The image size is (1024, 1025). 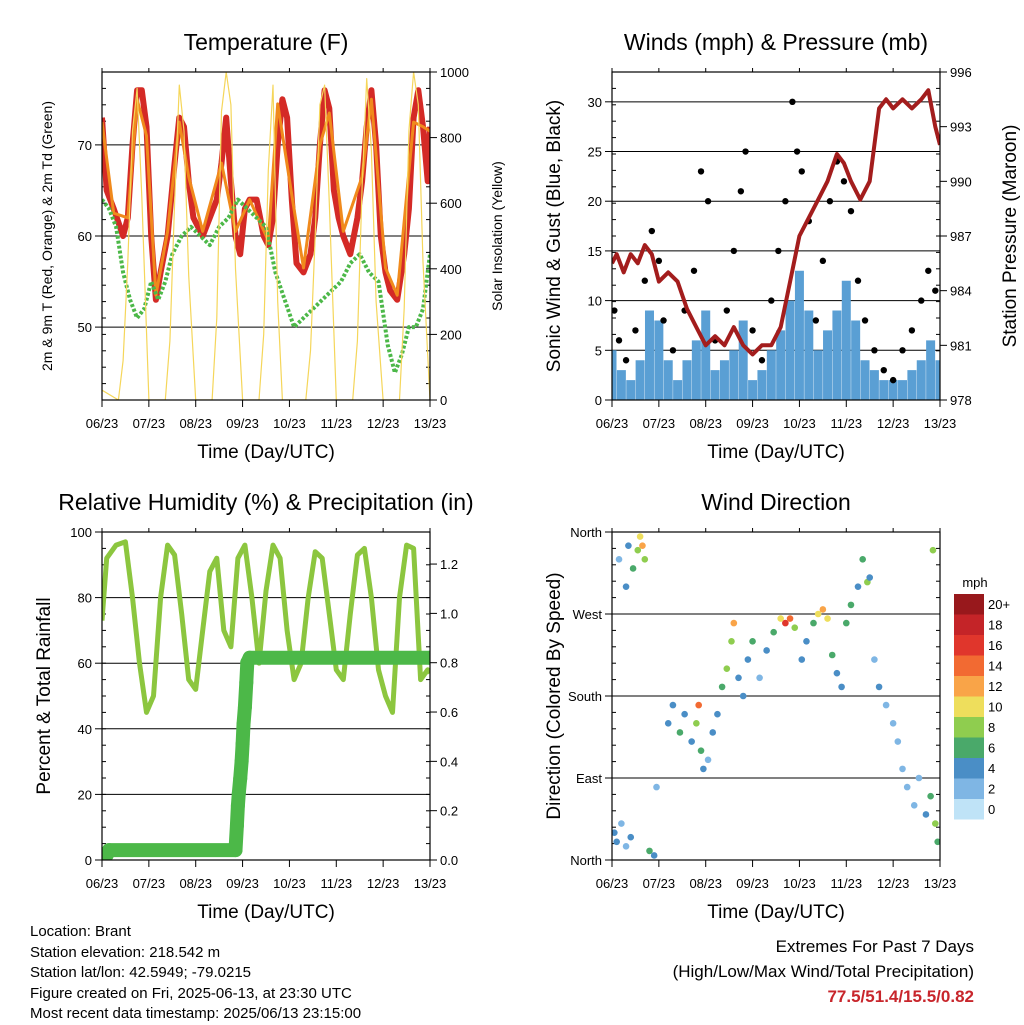 What do you see at coordinates (430, 883) in the screenshot?
I see `humidity-xtick-label: 13/23` at bounding box center [430, 883].